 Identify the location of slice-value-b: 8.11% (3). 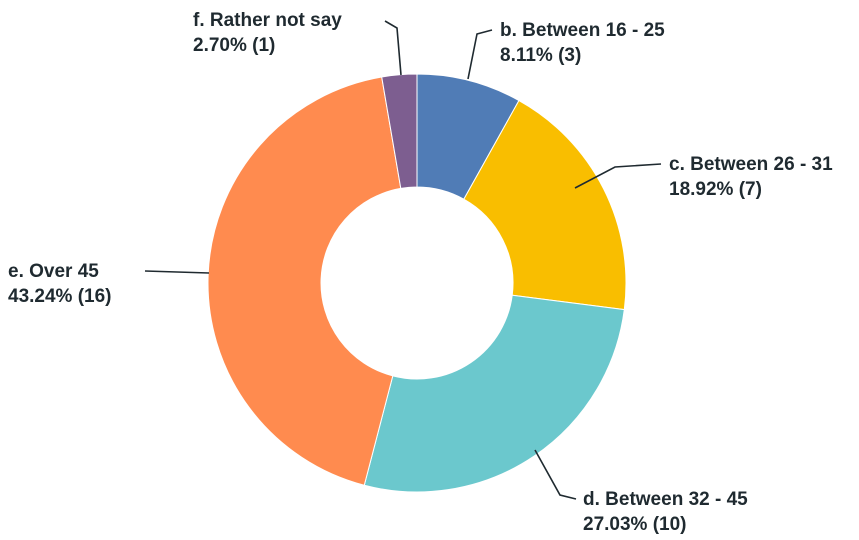
(540, 55).